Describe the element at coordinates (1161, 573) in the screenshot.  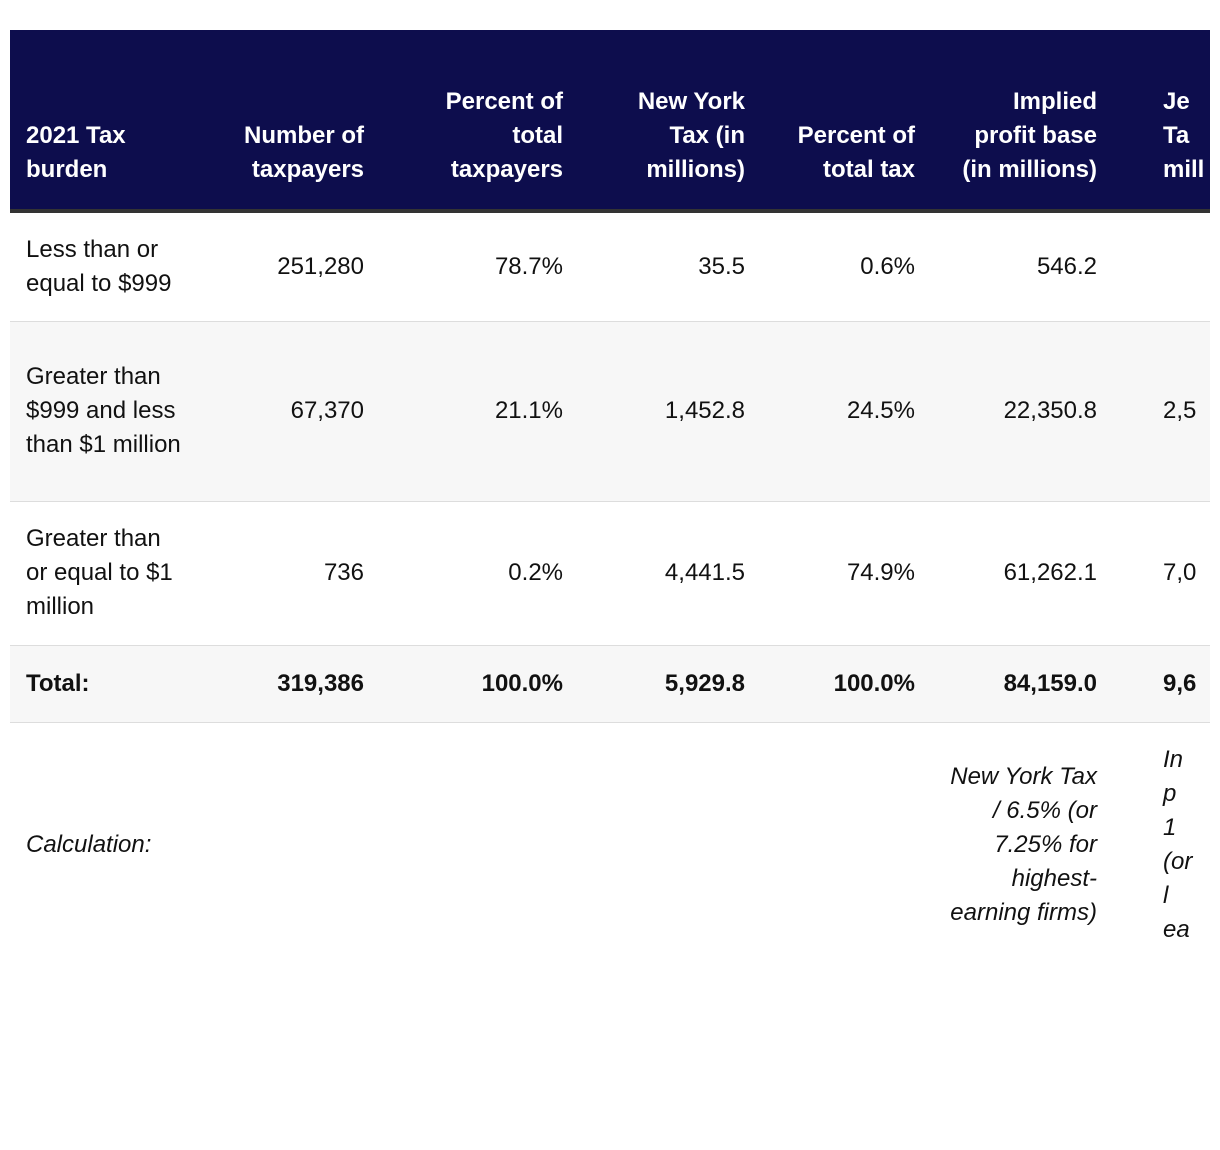
I see `cell: 7,0` at that location.